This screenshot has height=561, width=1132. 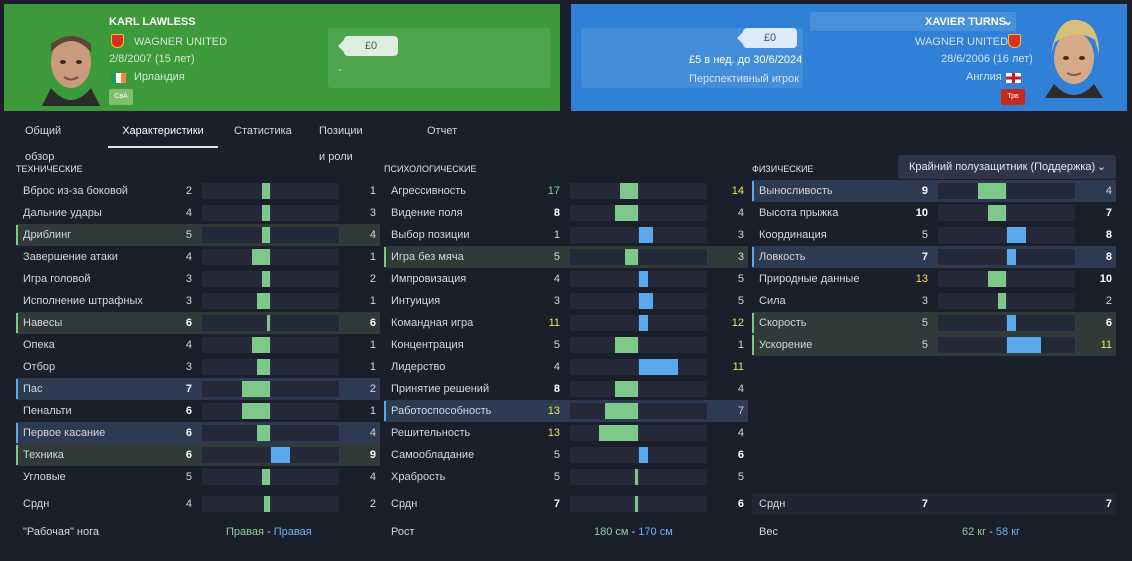 What do you see at coordinates (198, 477) in the screenshot?
I see `attribute-row: Угловые 5 4` at bounding box center [198, 477].